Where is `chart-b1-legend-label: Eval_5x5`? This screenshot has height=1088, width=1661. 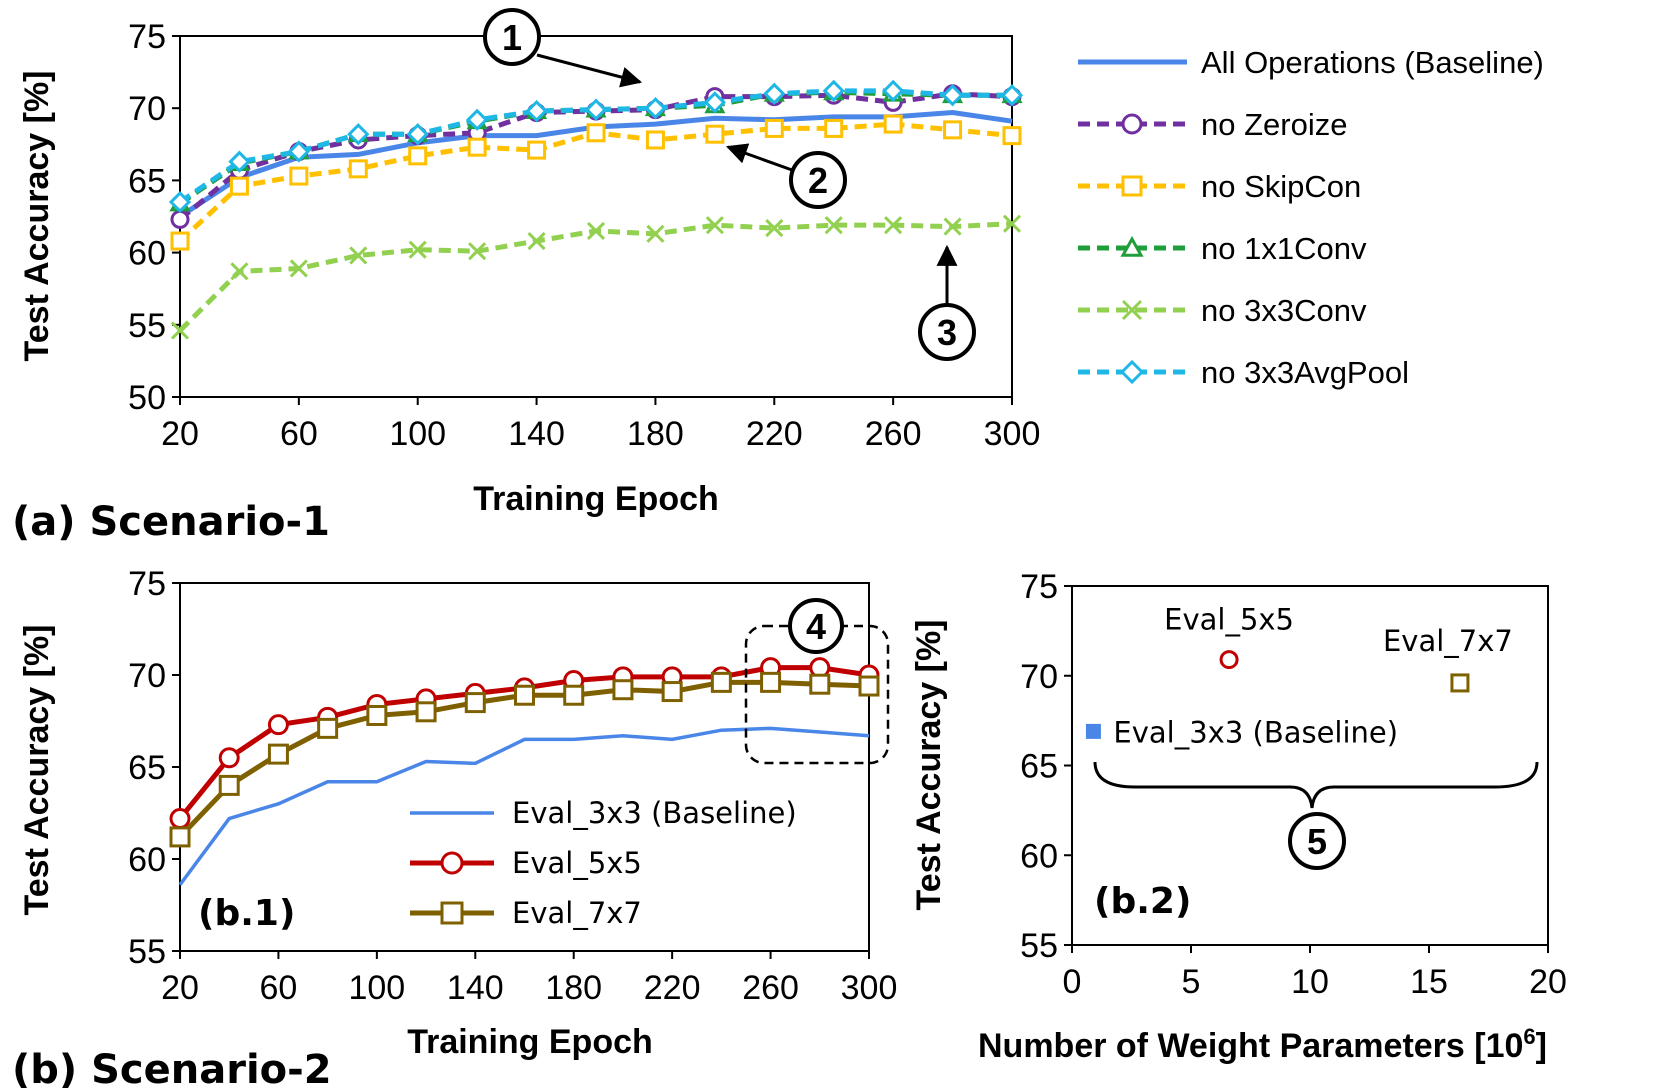 chart-b1-legend-label: Eval_5x5 is located at coordinates (577, 863).